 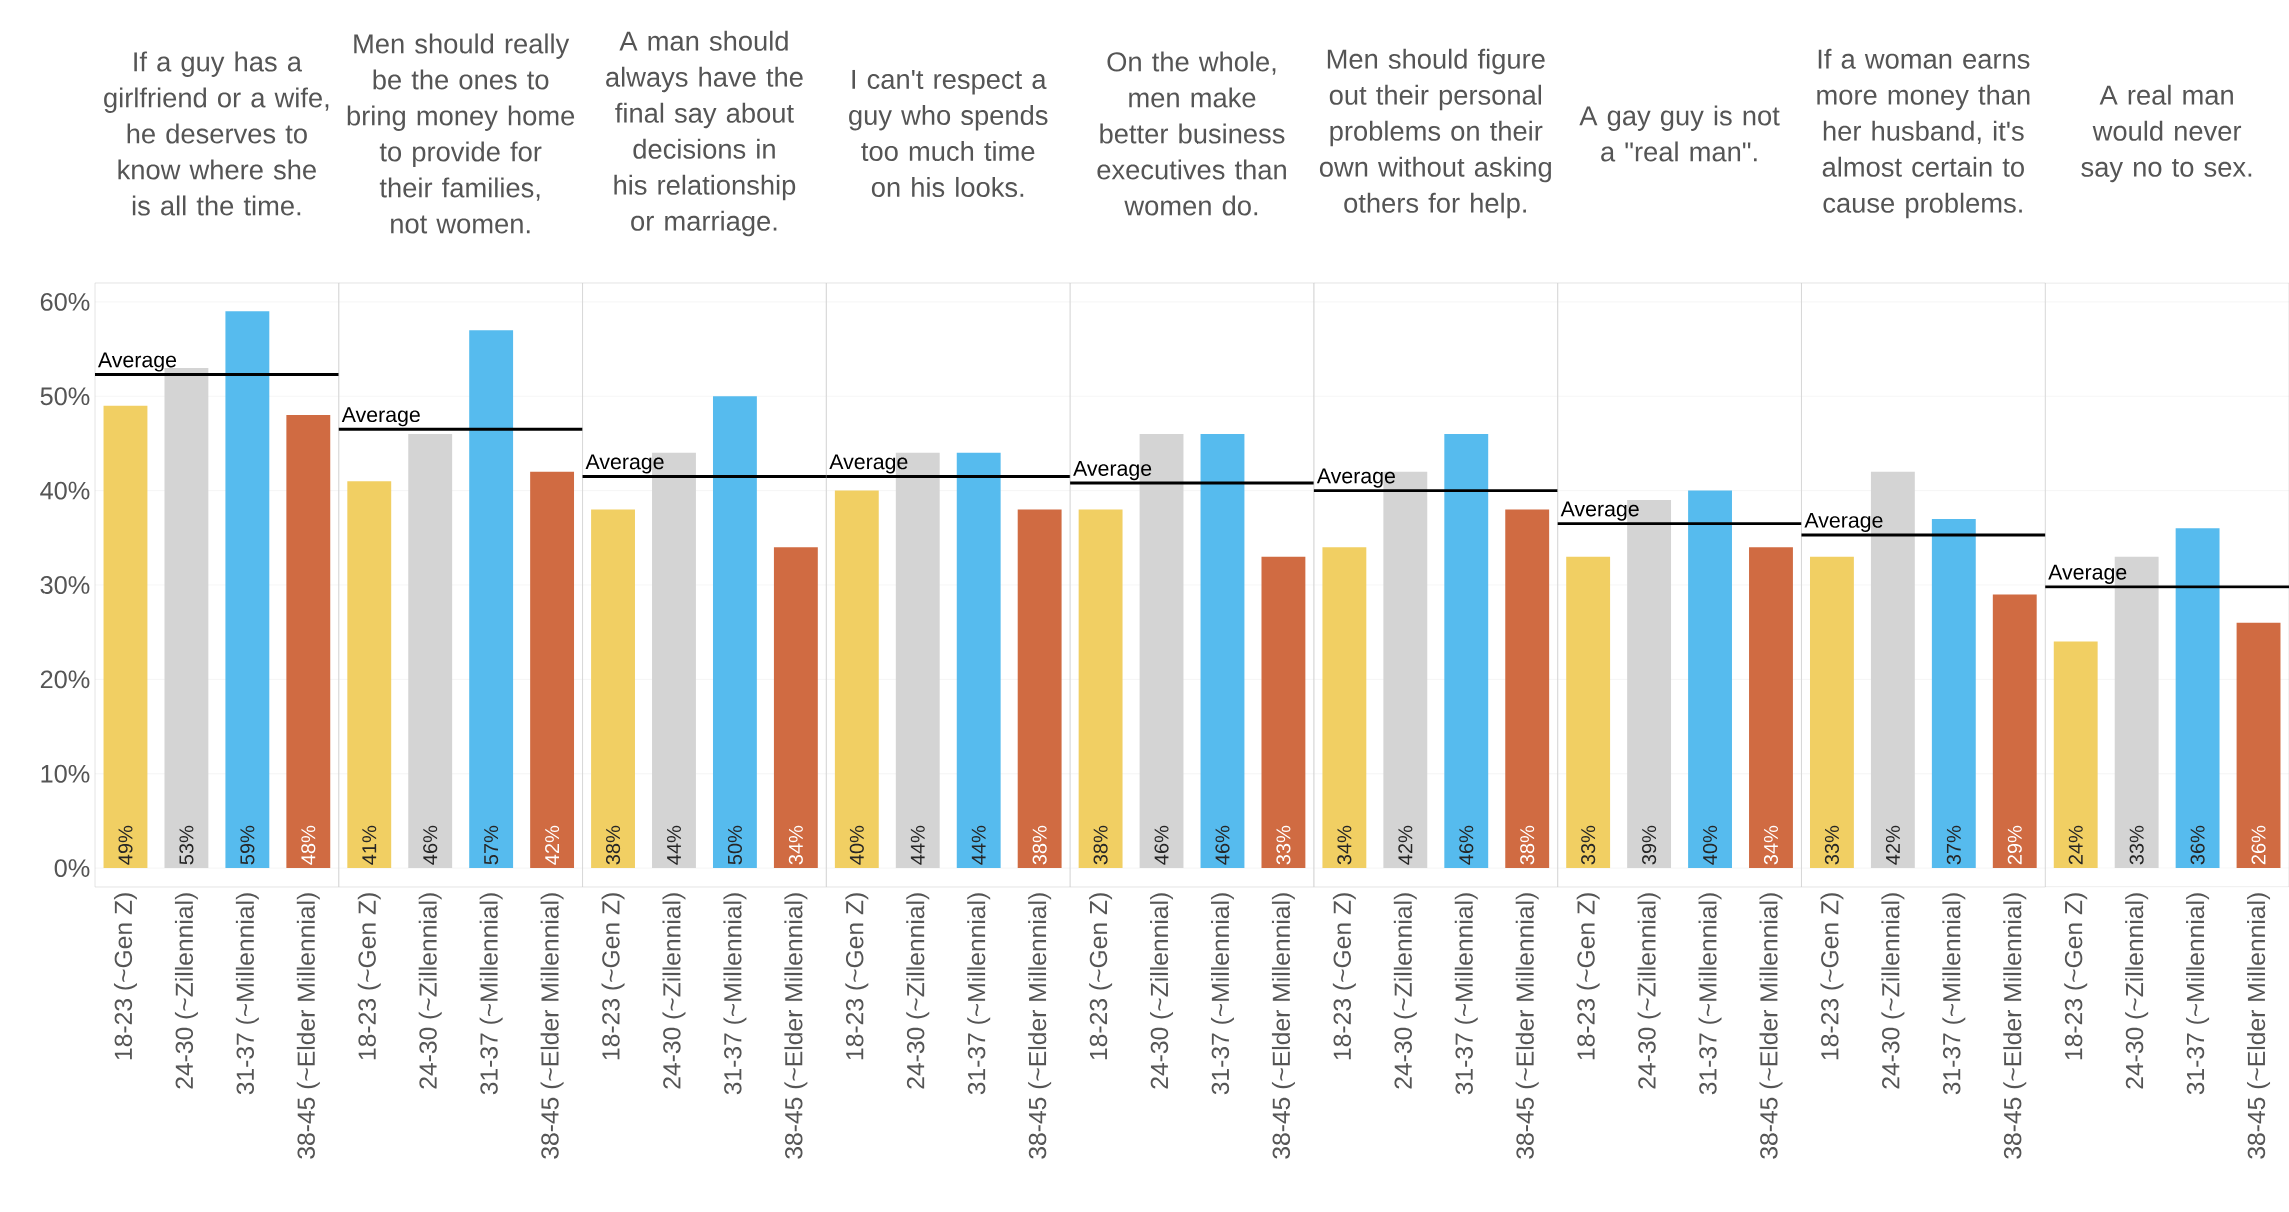 What do you see at coordinates (704, 133) in the screenshot?
I see `chart-title: A man should always have the final say about decisions in his relationship or marriage.` at bounding box center [704, 133].